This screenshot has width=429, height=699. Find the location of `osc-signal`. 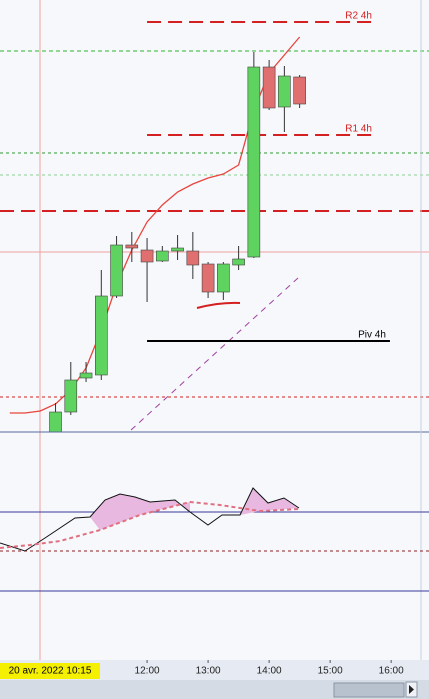

osc-signal is located at coordinates (150, 524).